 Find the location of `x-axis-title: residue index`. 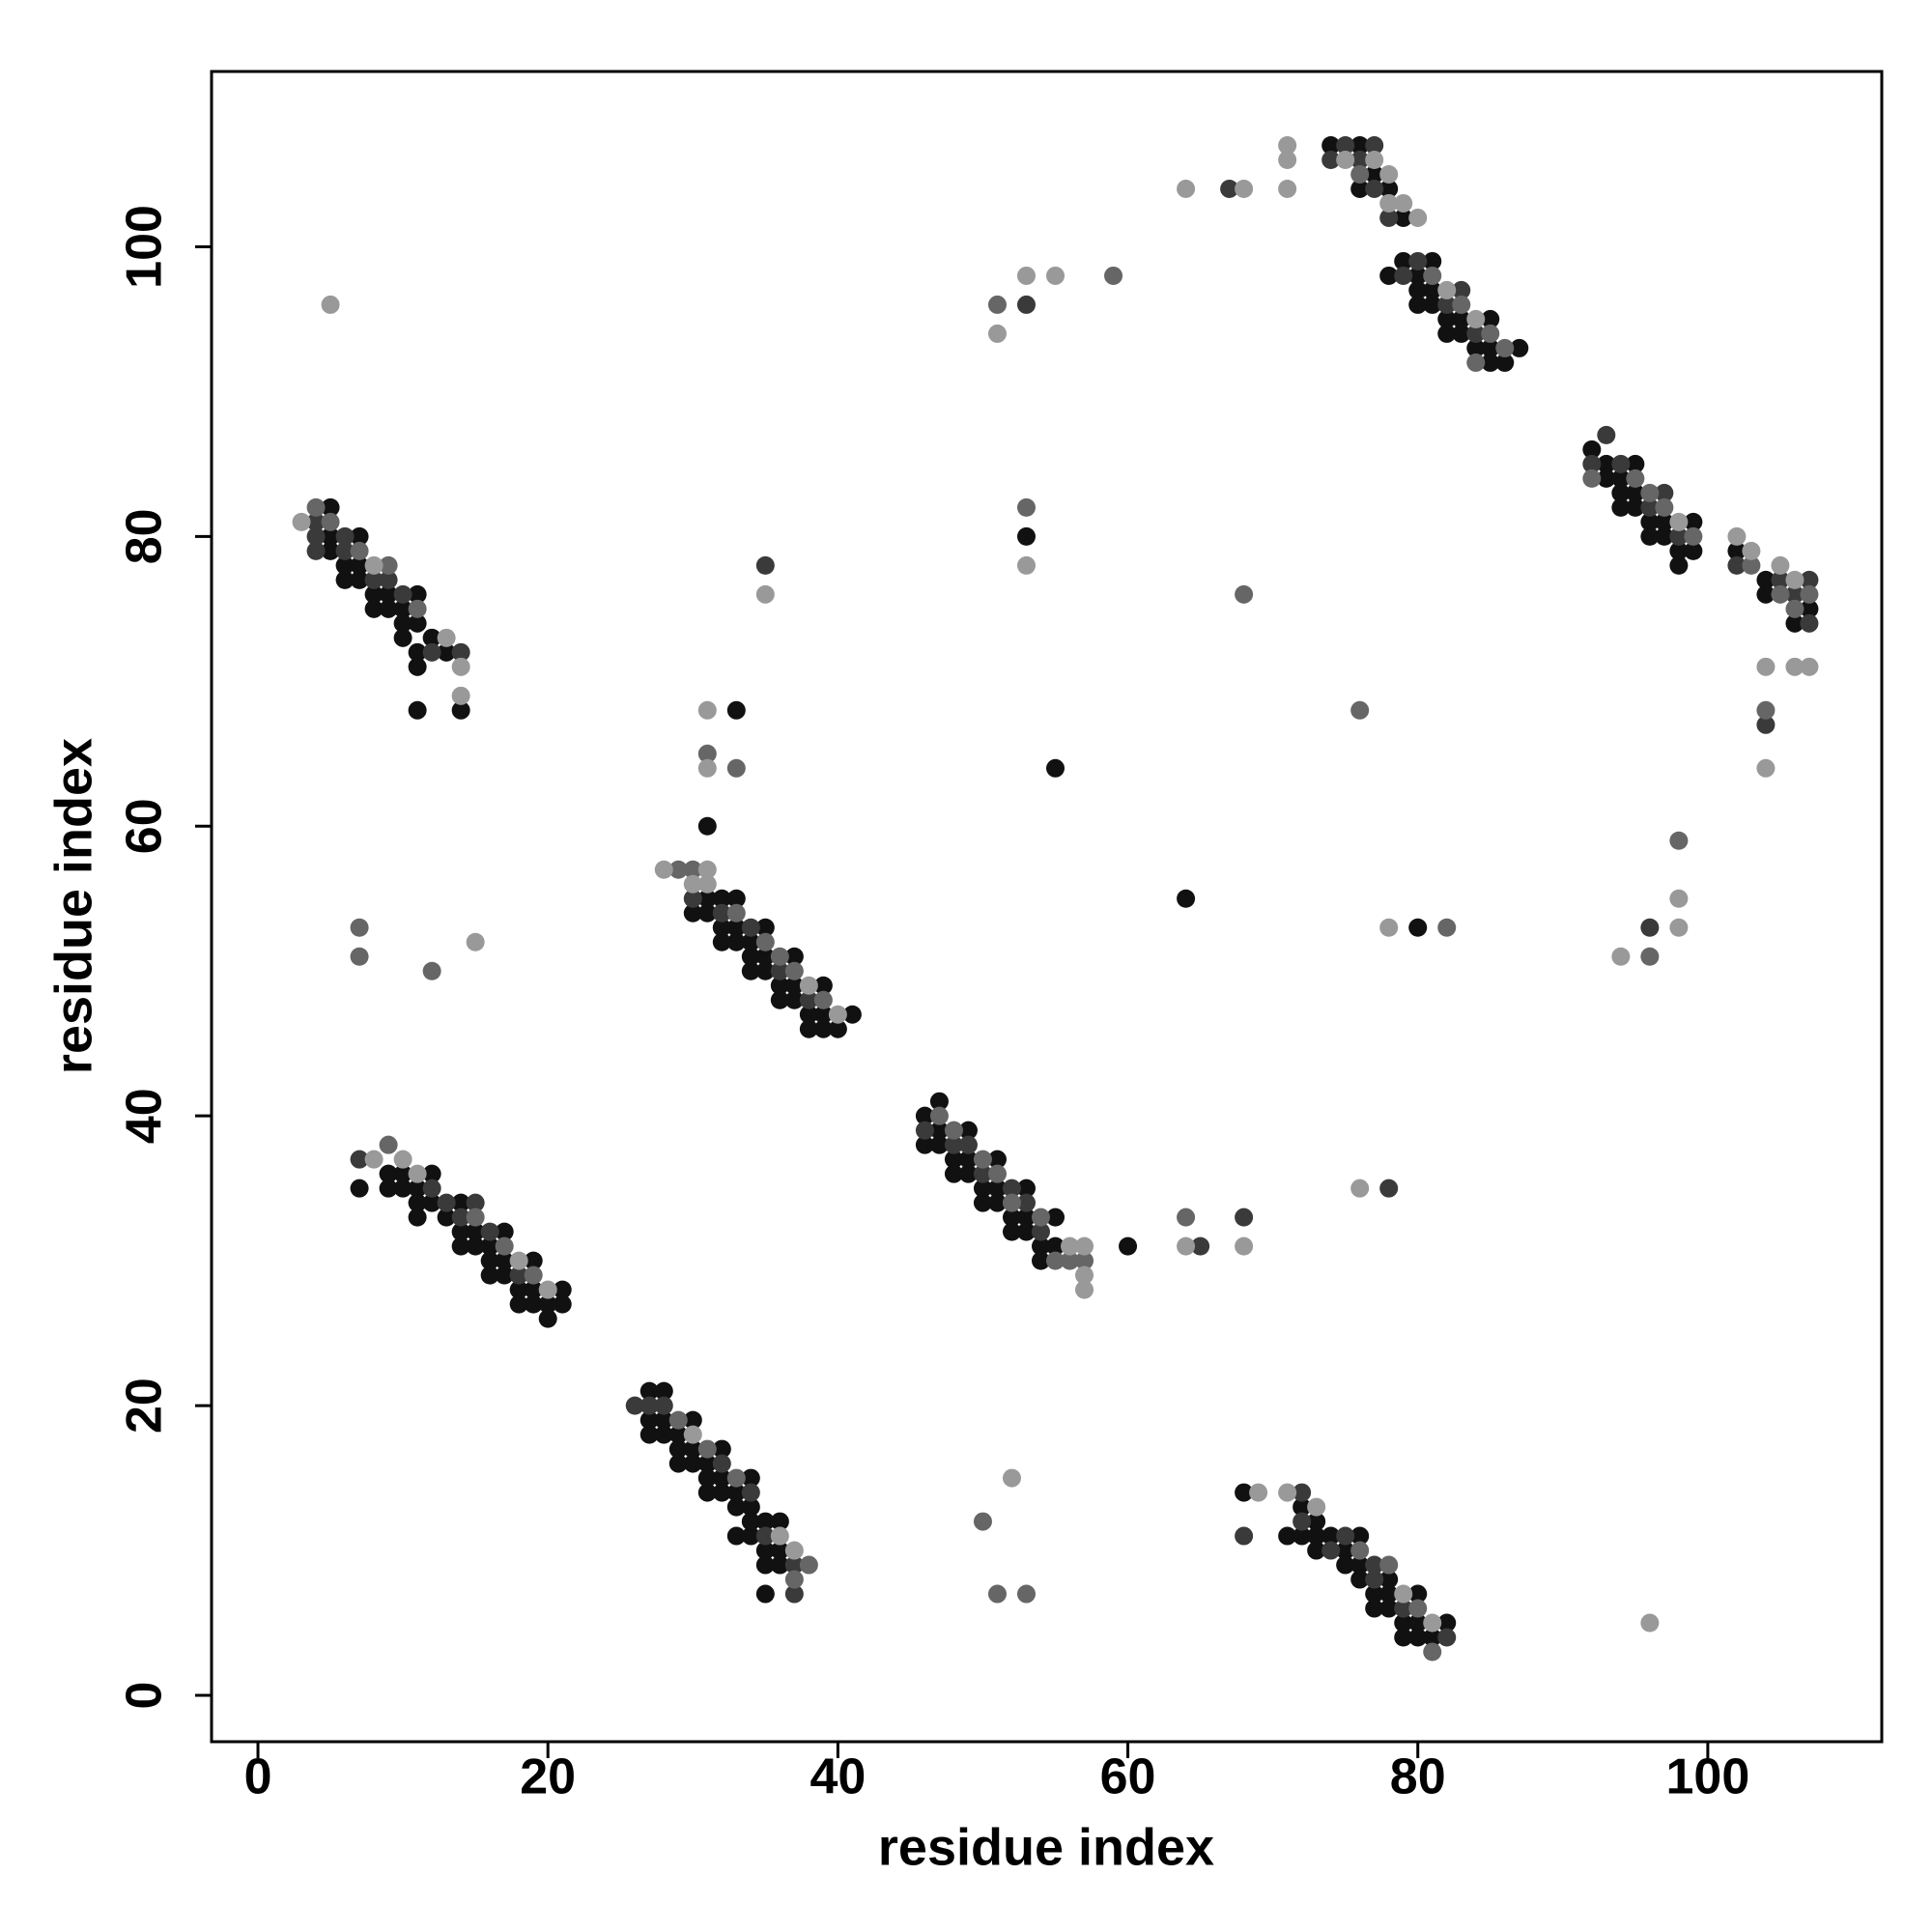

x-axis-title: residue index is located at coordinates (1046, 1847).